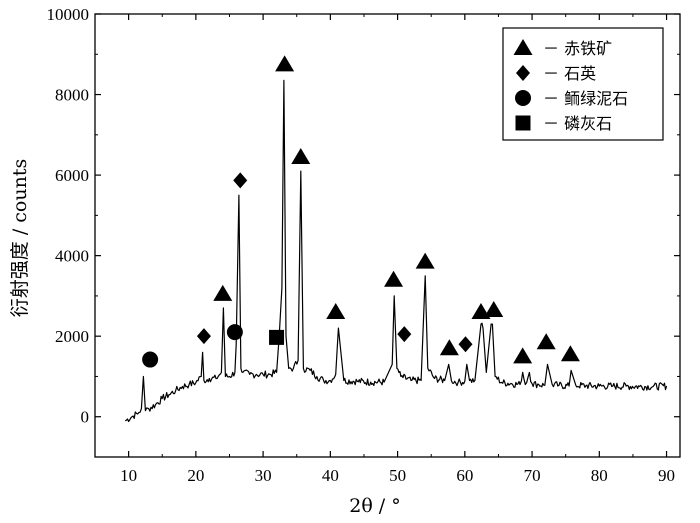  I want to click on apatite-marker, so click(277, 337).